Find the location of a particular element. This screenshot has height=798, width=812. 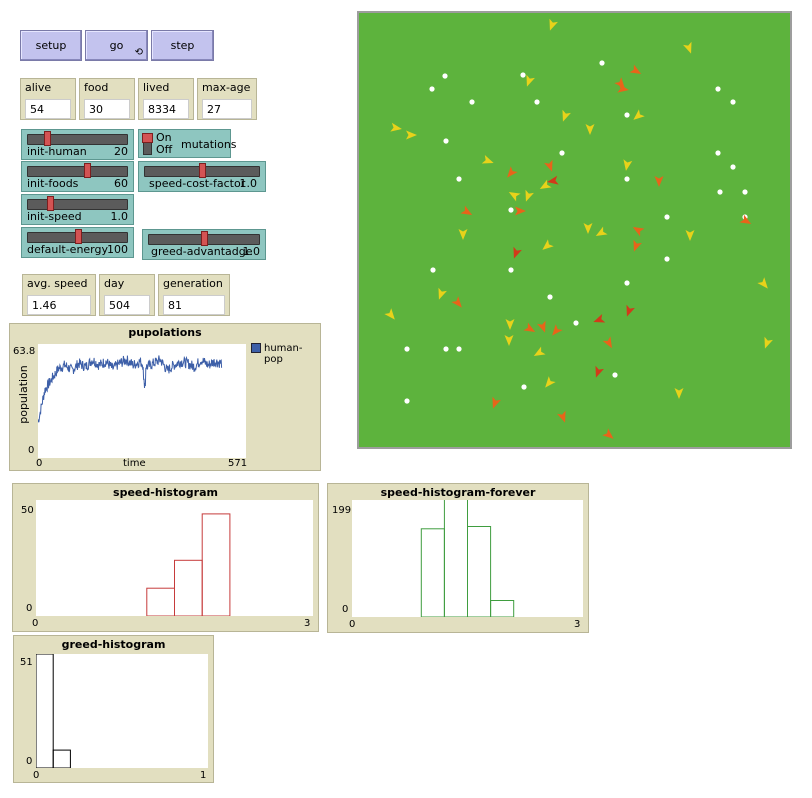

forever-loop-icon: ⟲ is located at coordinates (138, 52).